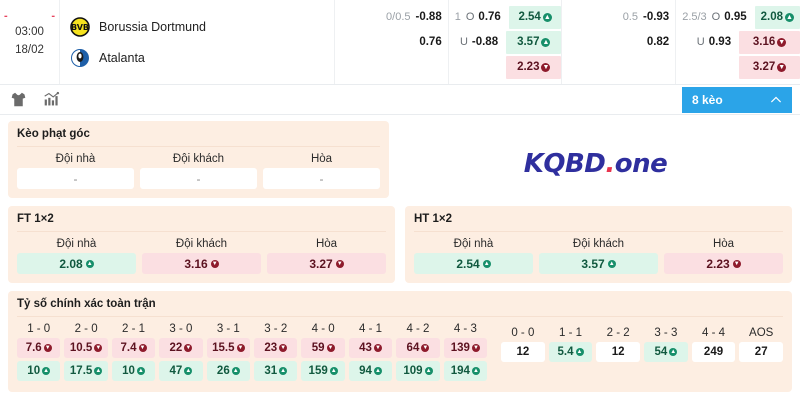 This screenshot has height=400, width=800. I want to click on result-odds-ft-away: 3.16 ▼, so click(769, 42).